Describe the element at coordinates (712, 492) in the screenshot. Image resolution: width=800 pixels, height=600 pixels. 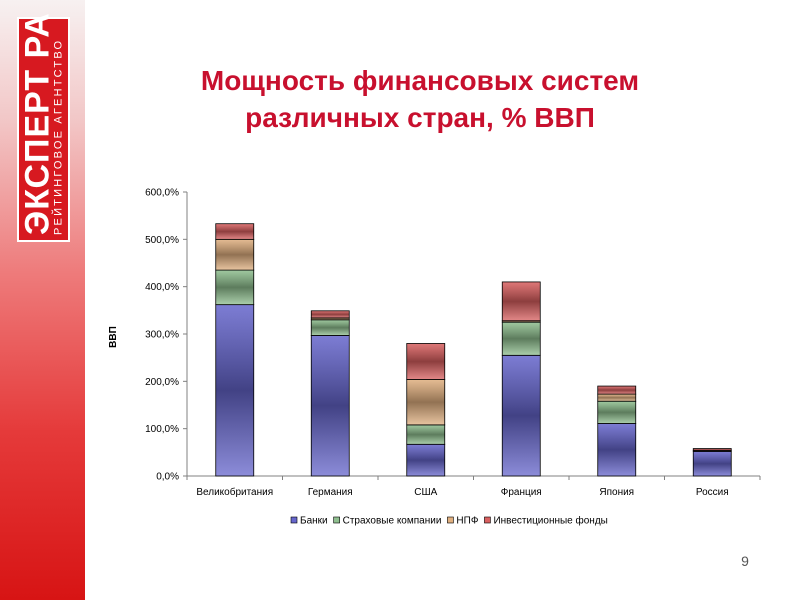
I see `x-category-label: Россия` at that location.